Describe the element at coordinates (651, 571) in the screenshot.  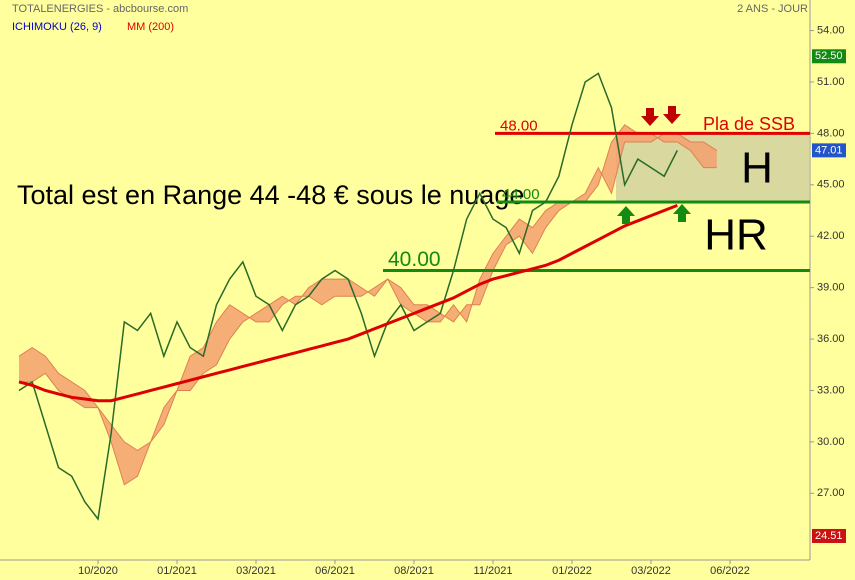
I see `x-tick-label: 03/2022` at that location.